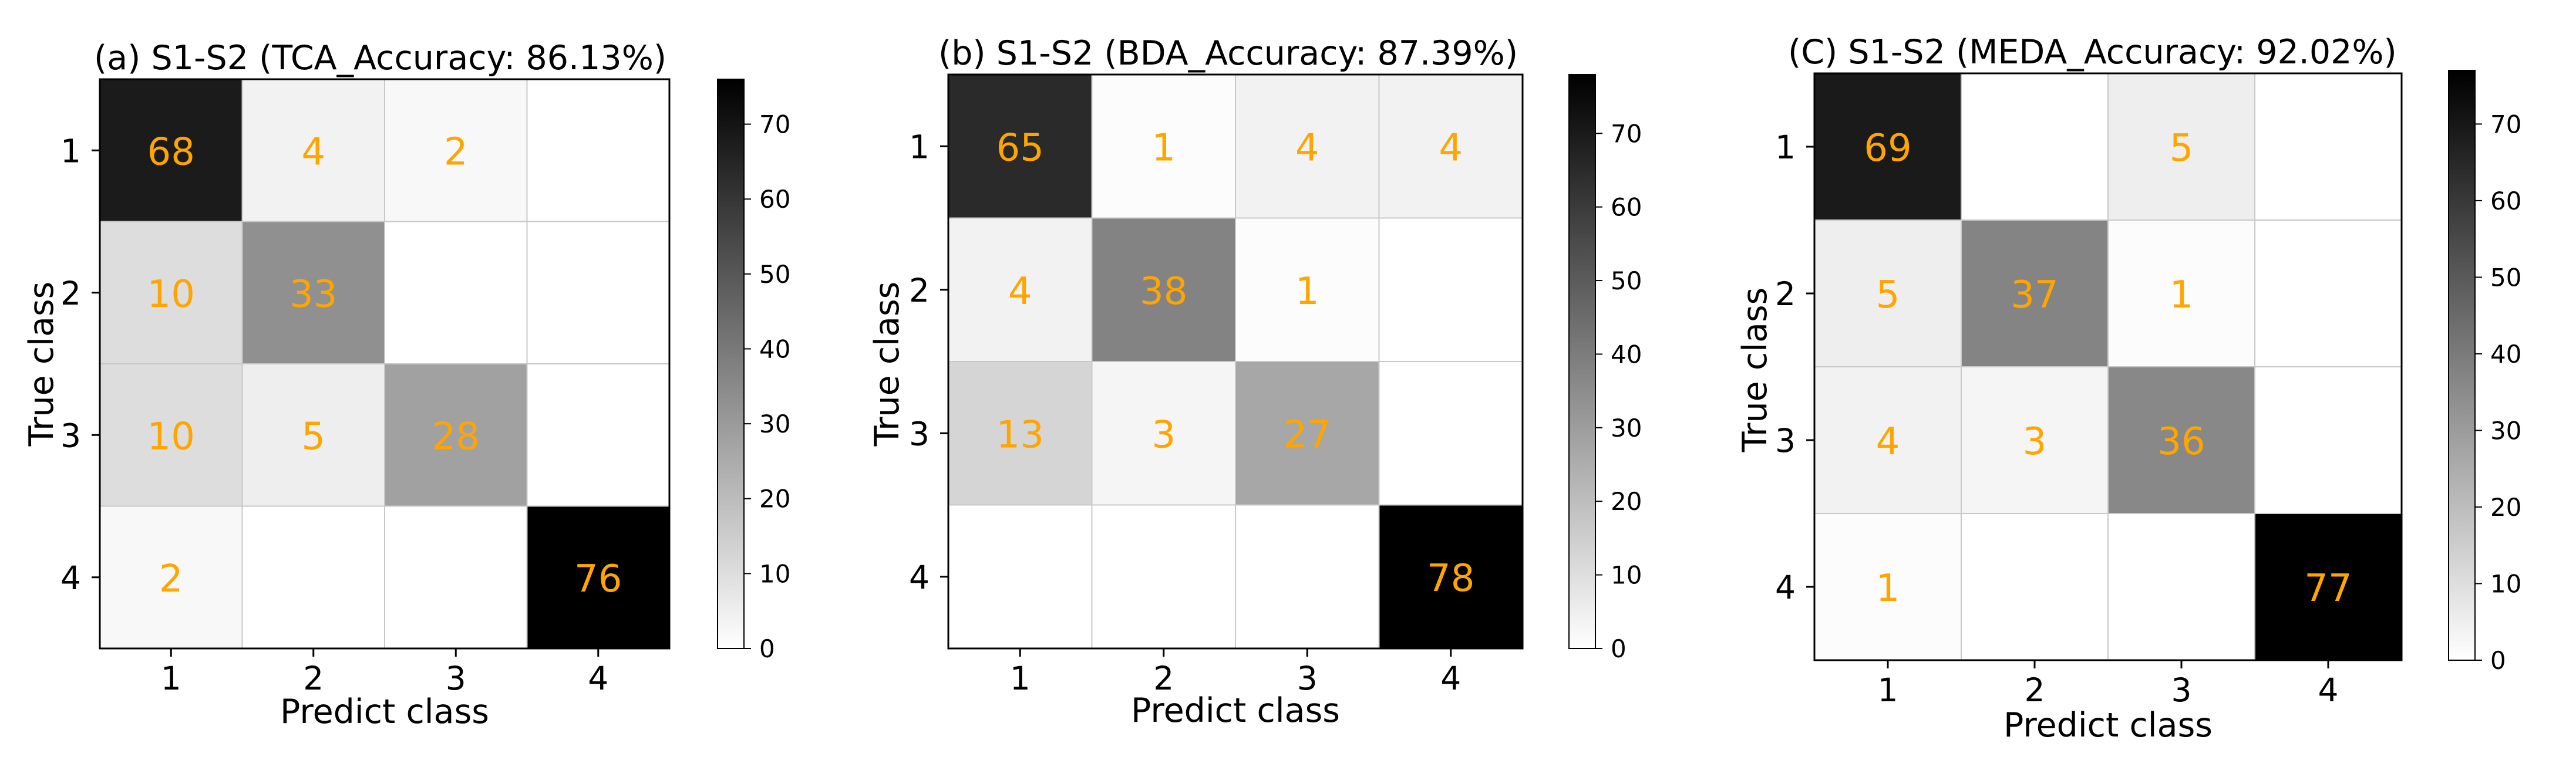 The height and width of the screenshot is (767, 2576). Describe the element at coordinates (1626, 428) in the screenshot. I see `colorbar-tick-label: 30` at that location.